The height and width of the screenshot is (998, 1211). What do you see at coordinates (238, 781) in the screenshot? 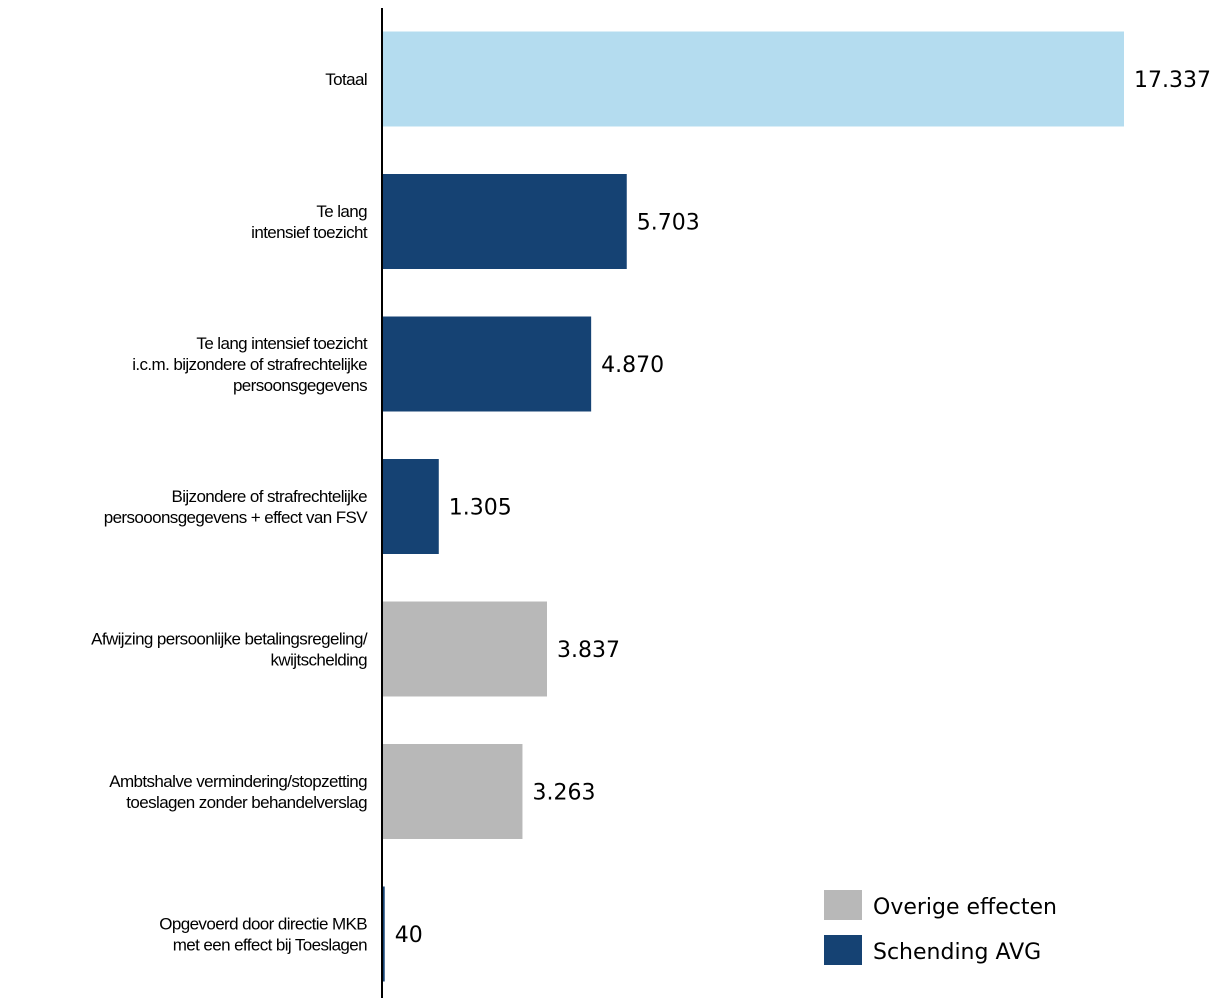
I see `category-label-5-line-0: Ambtshalve vermindering/stopzetting` at bounding box center [238, 781].